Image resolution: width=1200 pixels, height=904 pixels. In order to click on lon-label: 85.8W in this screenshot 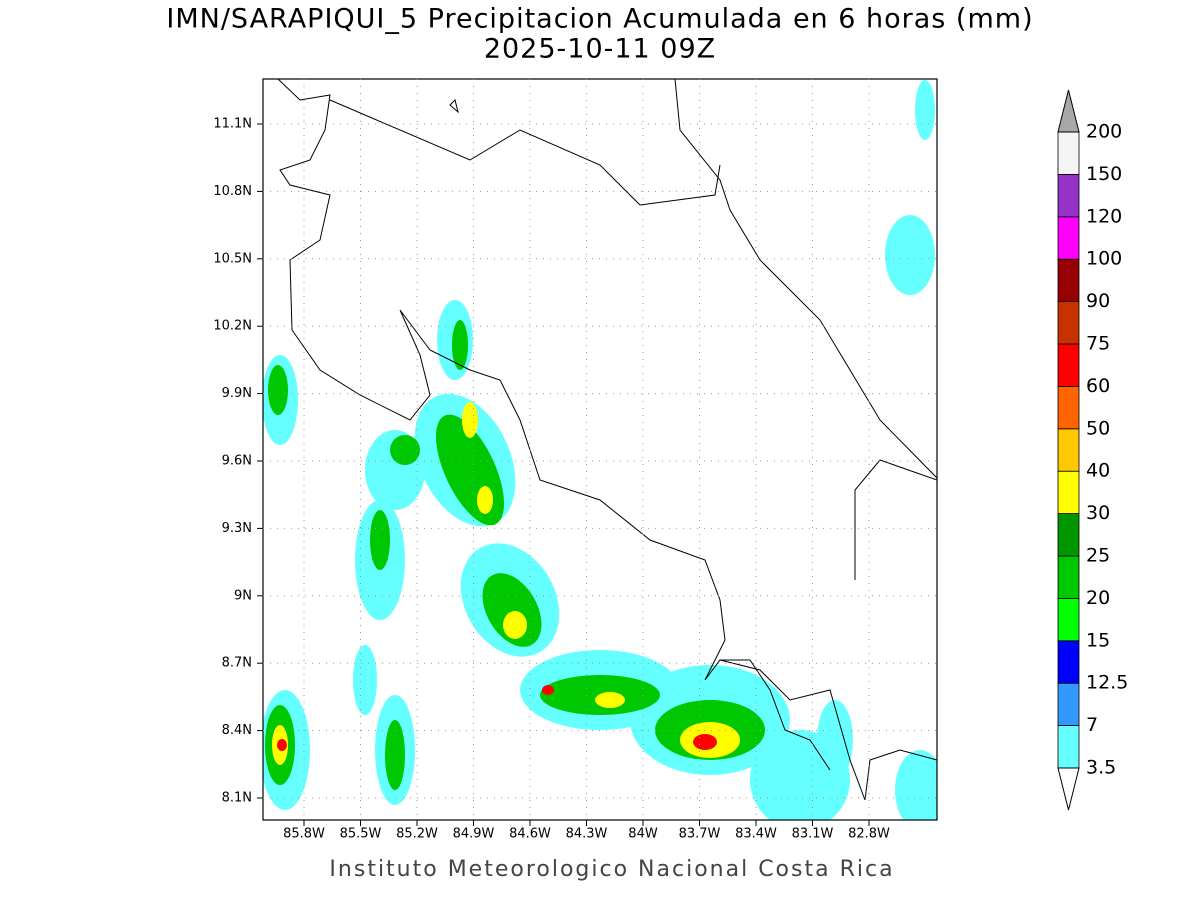, I will do `click(304, 834)`.